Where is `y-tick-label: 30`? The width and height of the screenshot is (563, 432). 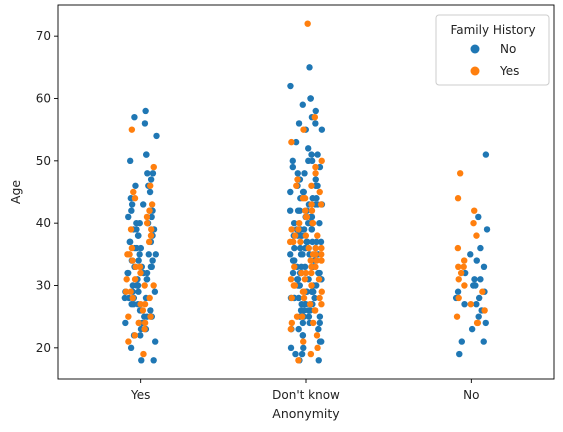 y-tick-label: 30 is located at coordinates (43, 286).